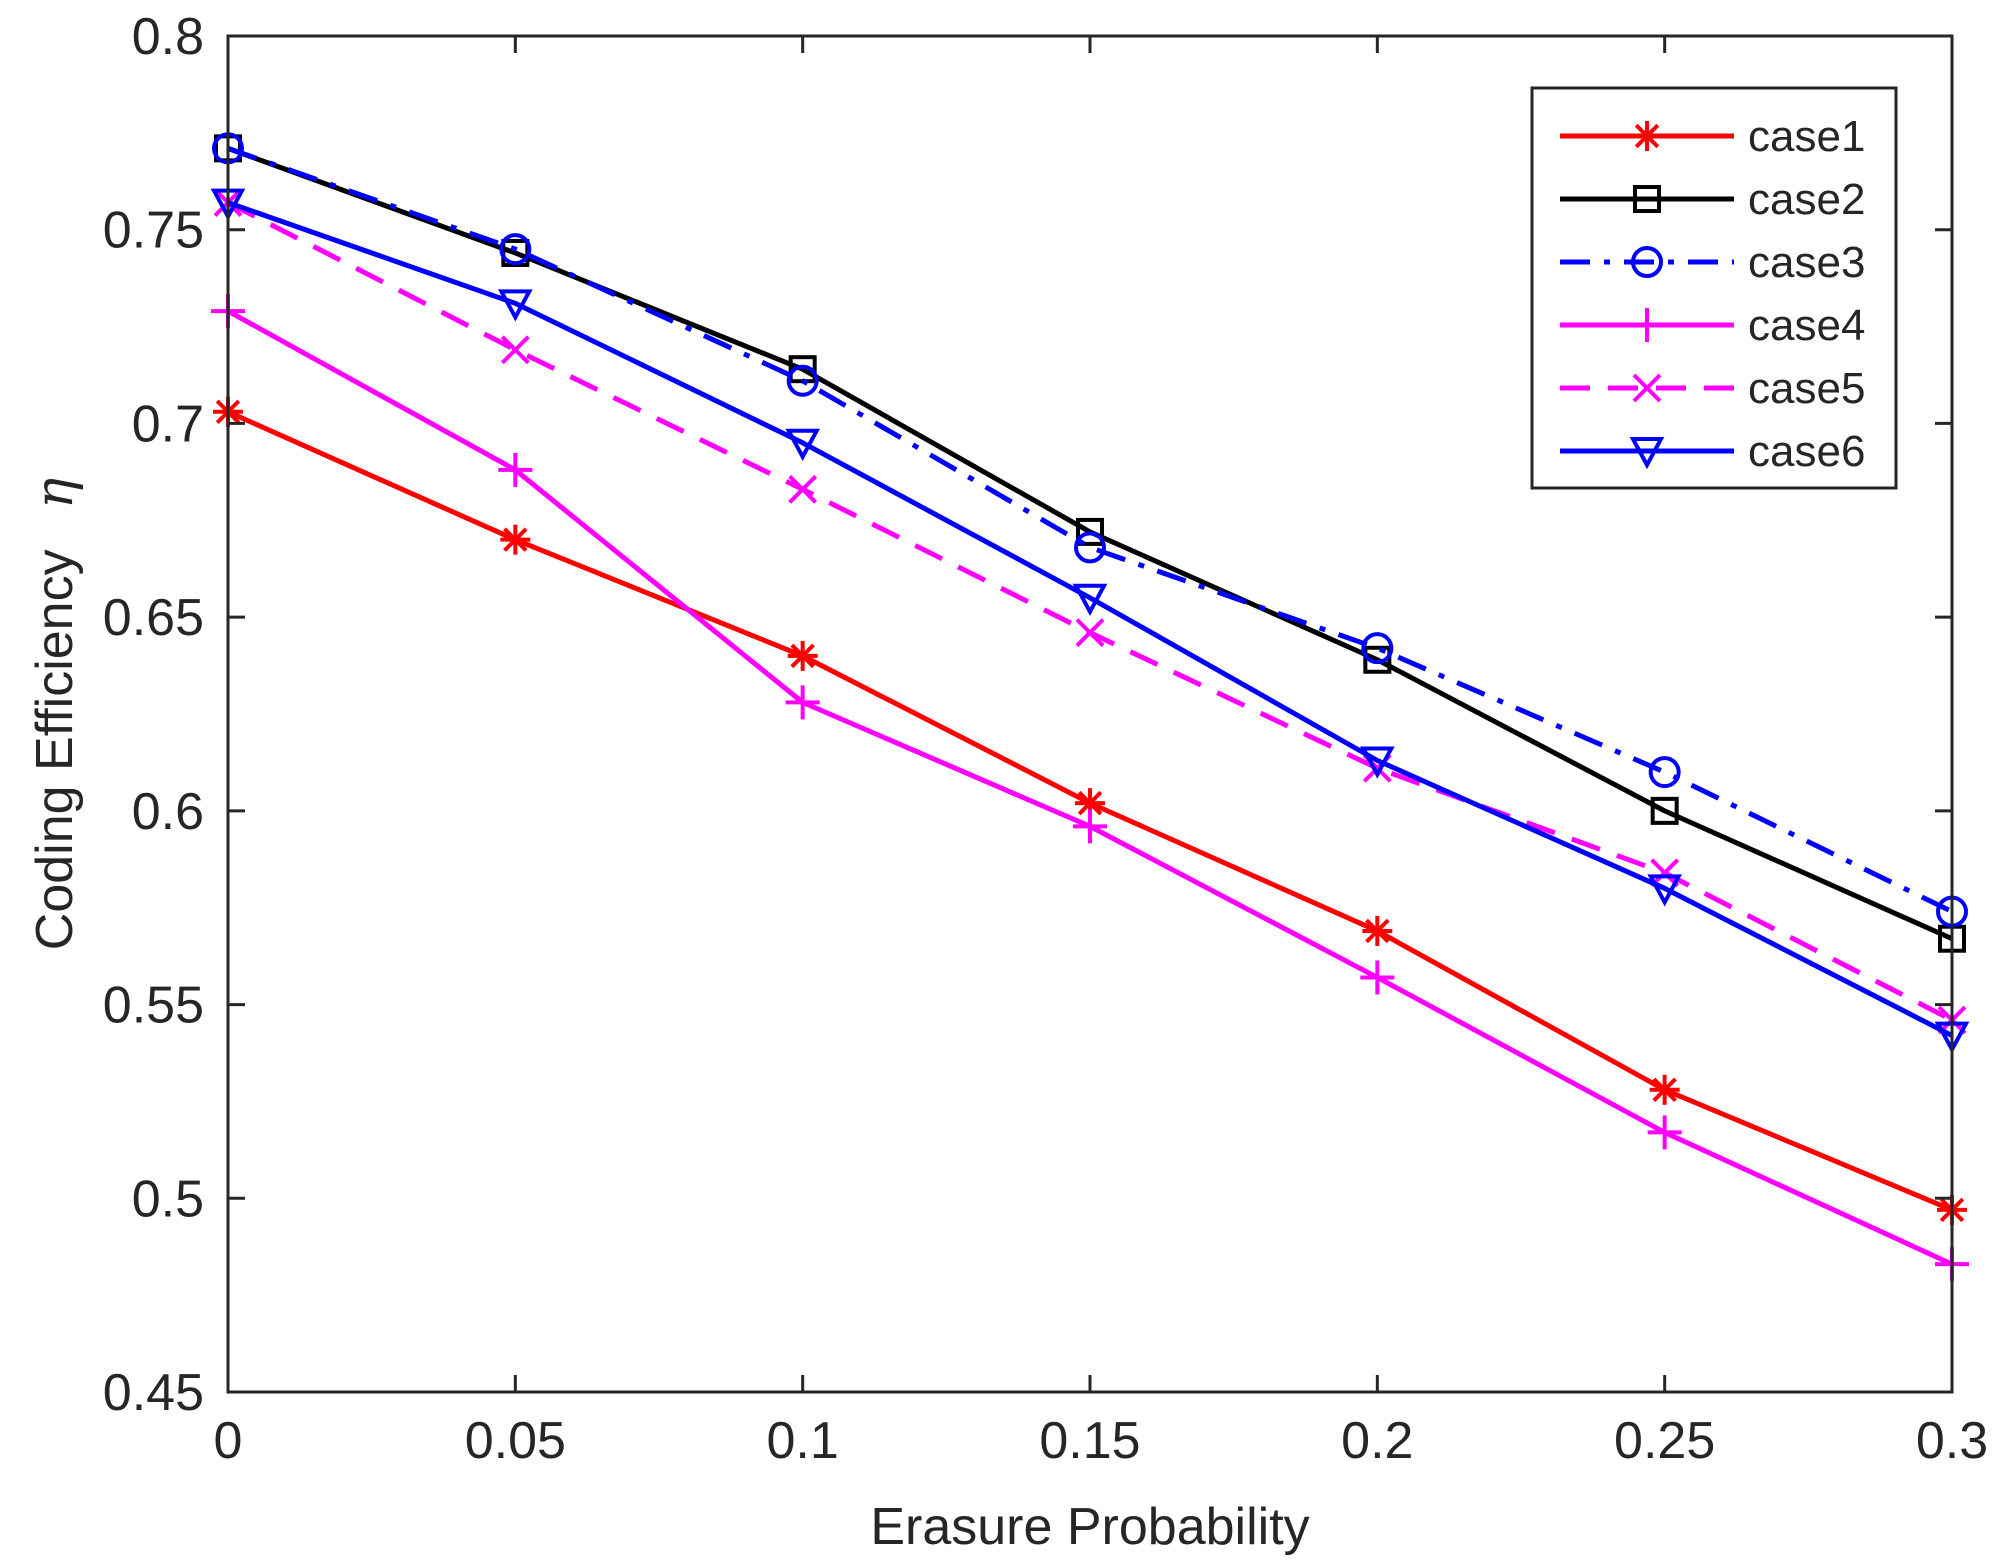 This screenshot has height=1568, width=2008. I want to click on legend-label: case4, so click(1806, 325).